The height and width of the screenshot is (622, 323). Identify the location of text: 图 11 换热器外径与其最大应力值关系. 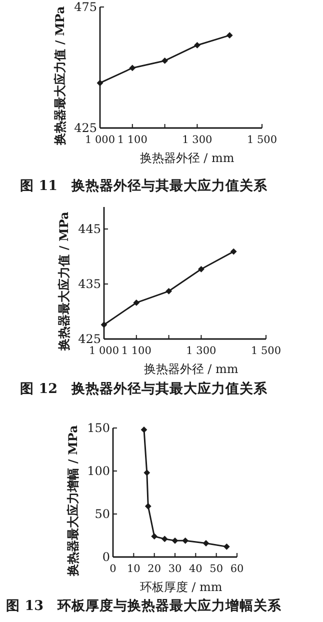
(144, 185).